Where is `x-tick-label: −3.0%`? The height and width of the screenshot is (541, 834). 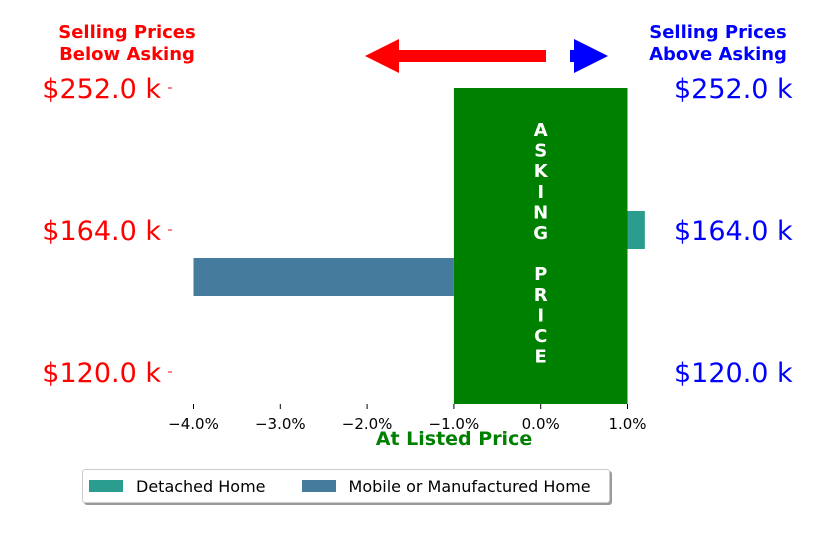
x-tick-label: −3.0% is located at coordinates (280, 424).